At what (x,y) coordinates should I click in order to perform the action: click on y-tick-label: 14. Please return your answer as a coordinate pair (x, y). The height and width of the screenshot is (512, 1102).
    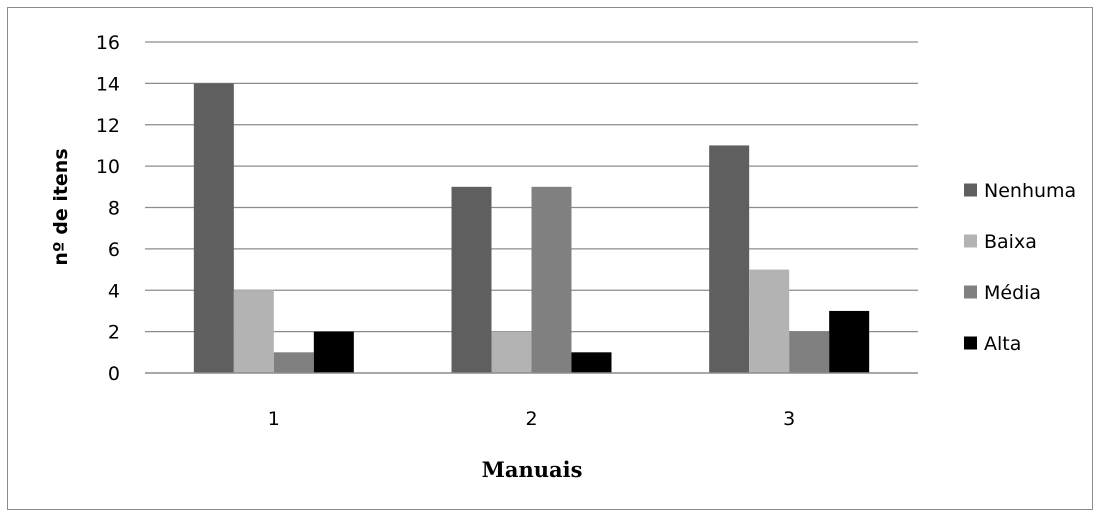
    Looking at the image, I should click on (108, 84).